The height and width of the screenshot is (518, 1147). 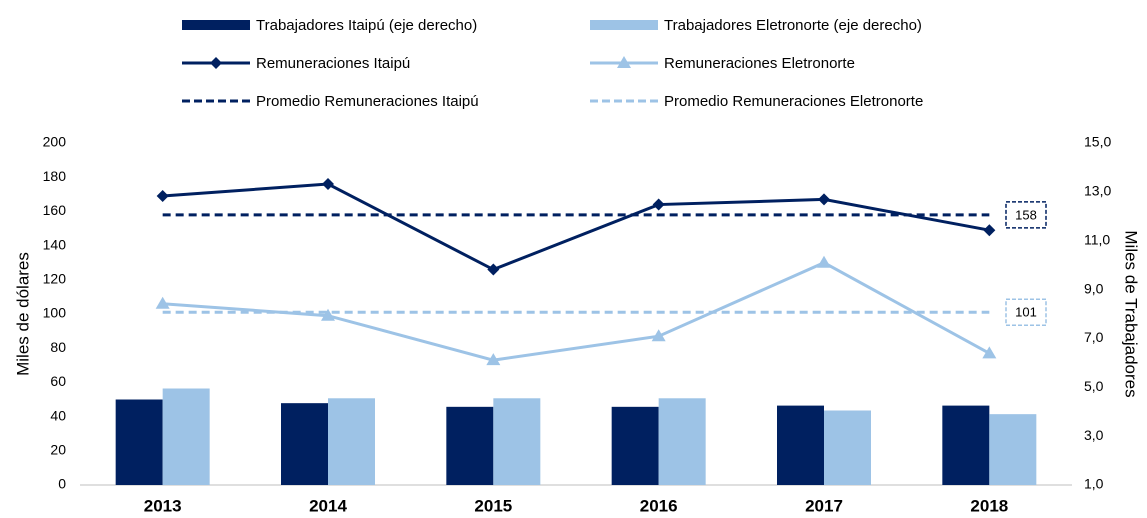 I want to click on y2-tick-label: 3,0, so click(x=1094, y=435).